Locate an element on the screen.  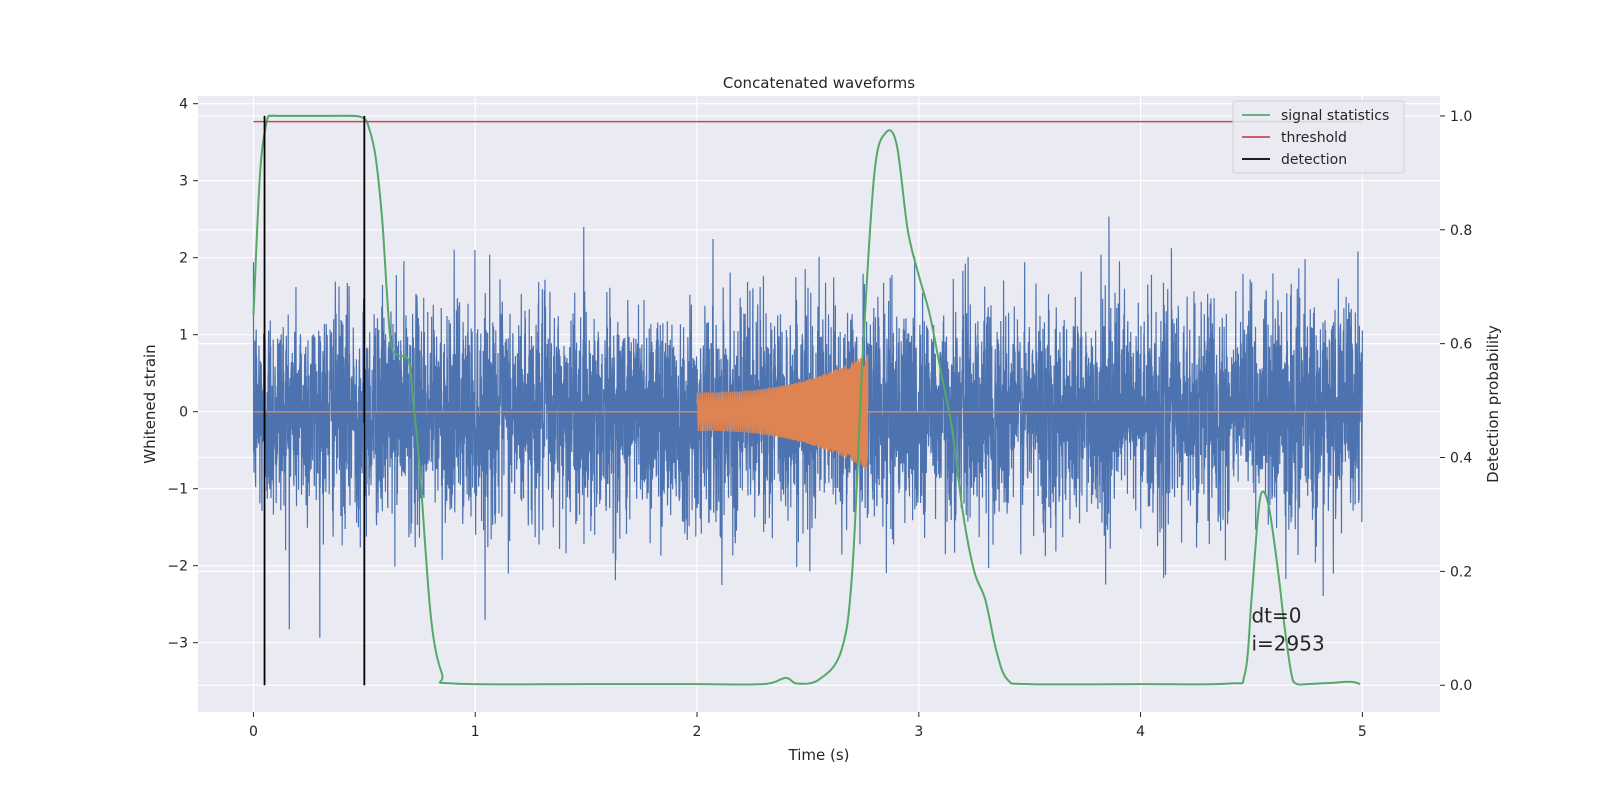
y2-axis-label: Detection probability is located at coordinates (1493, 404).